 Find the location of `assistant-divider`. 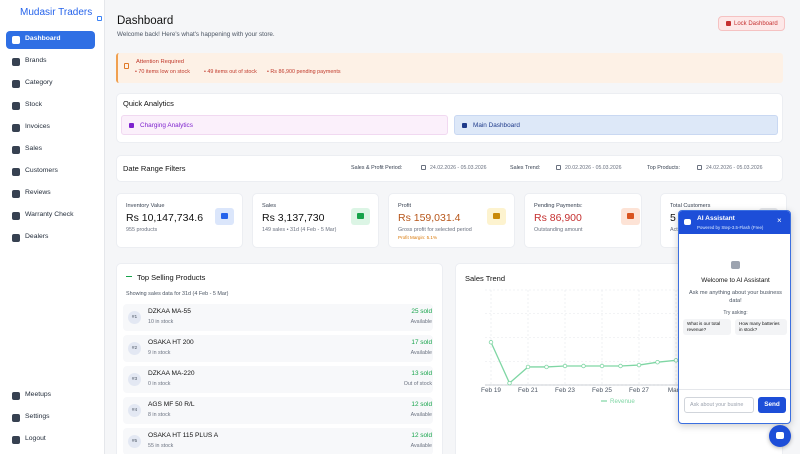

assistant-divider is located at coordinates (734, 389).